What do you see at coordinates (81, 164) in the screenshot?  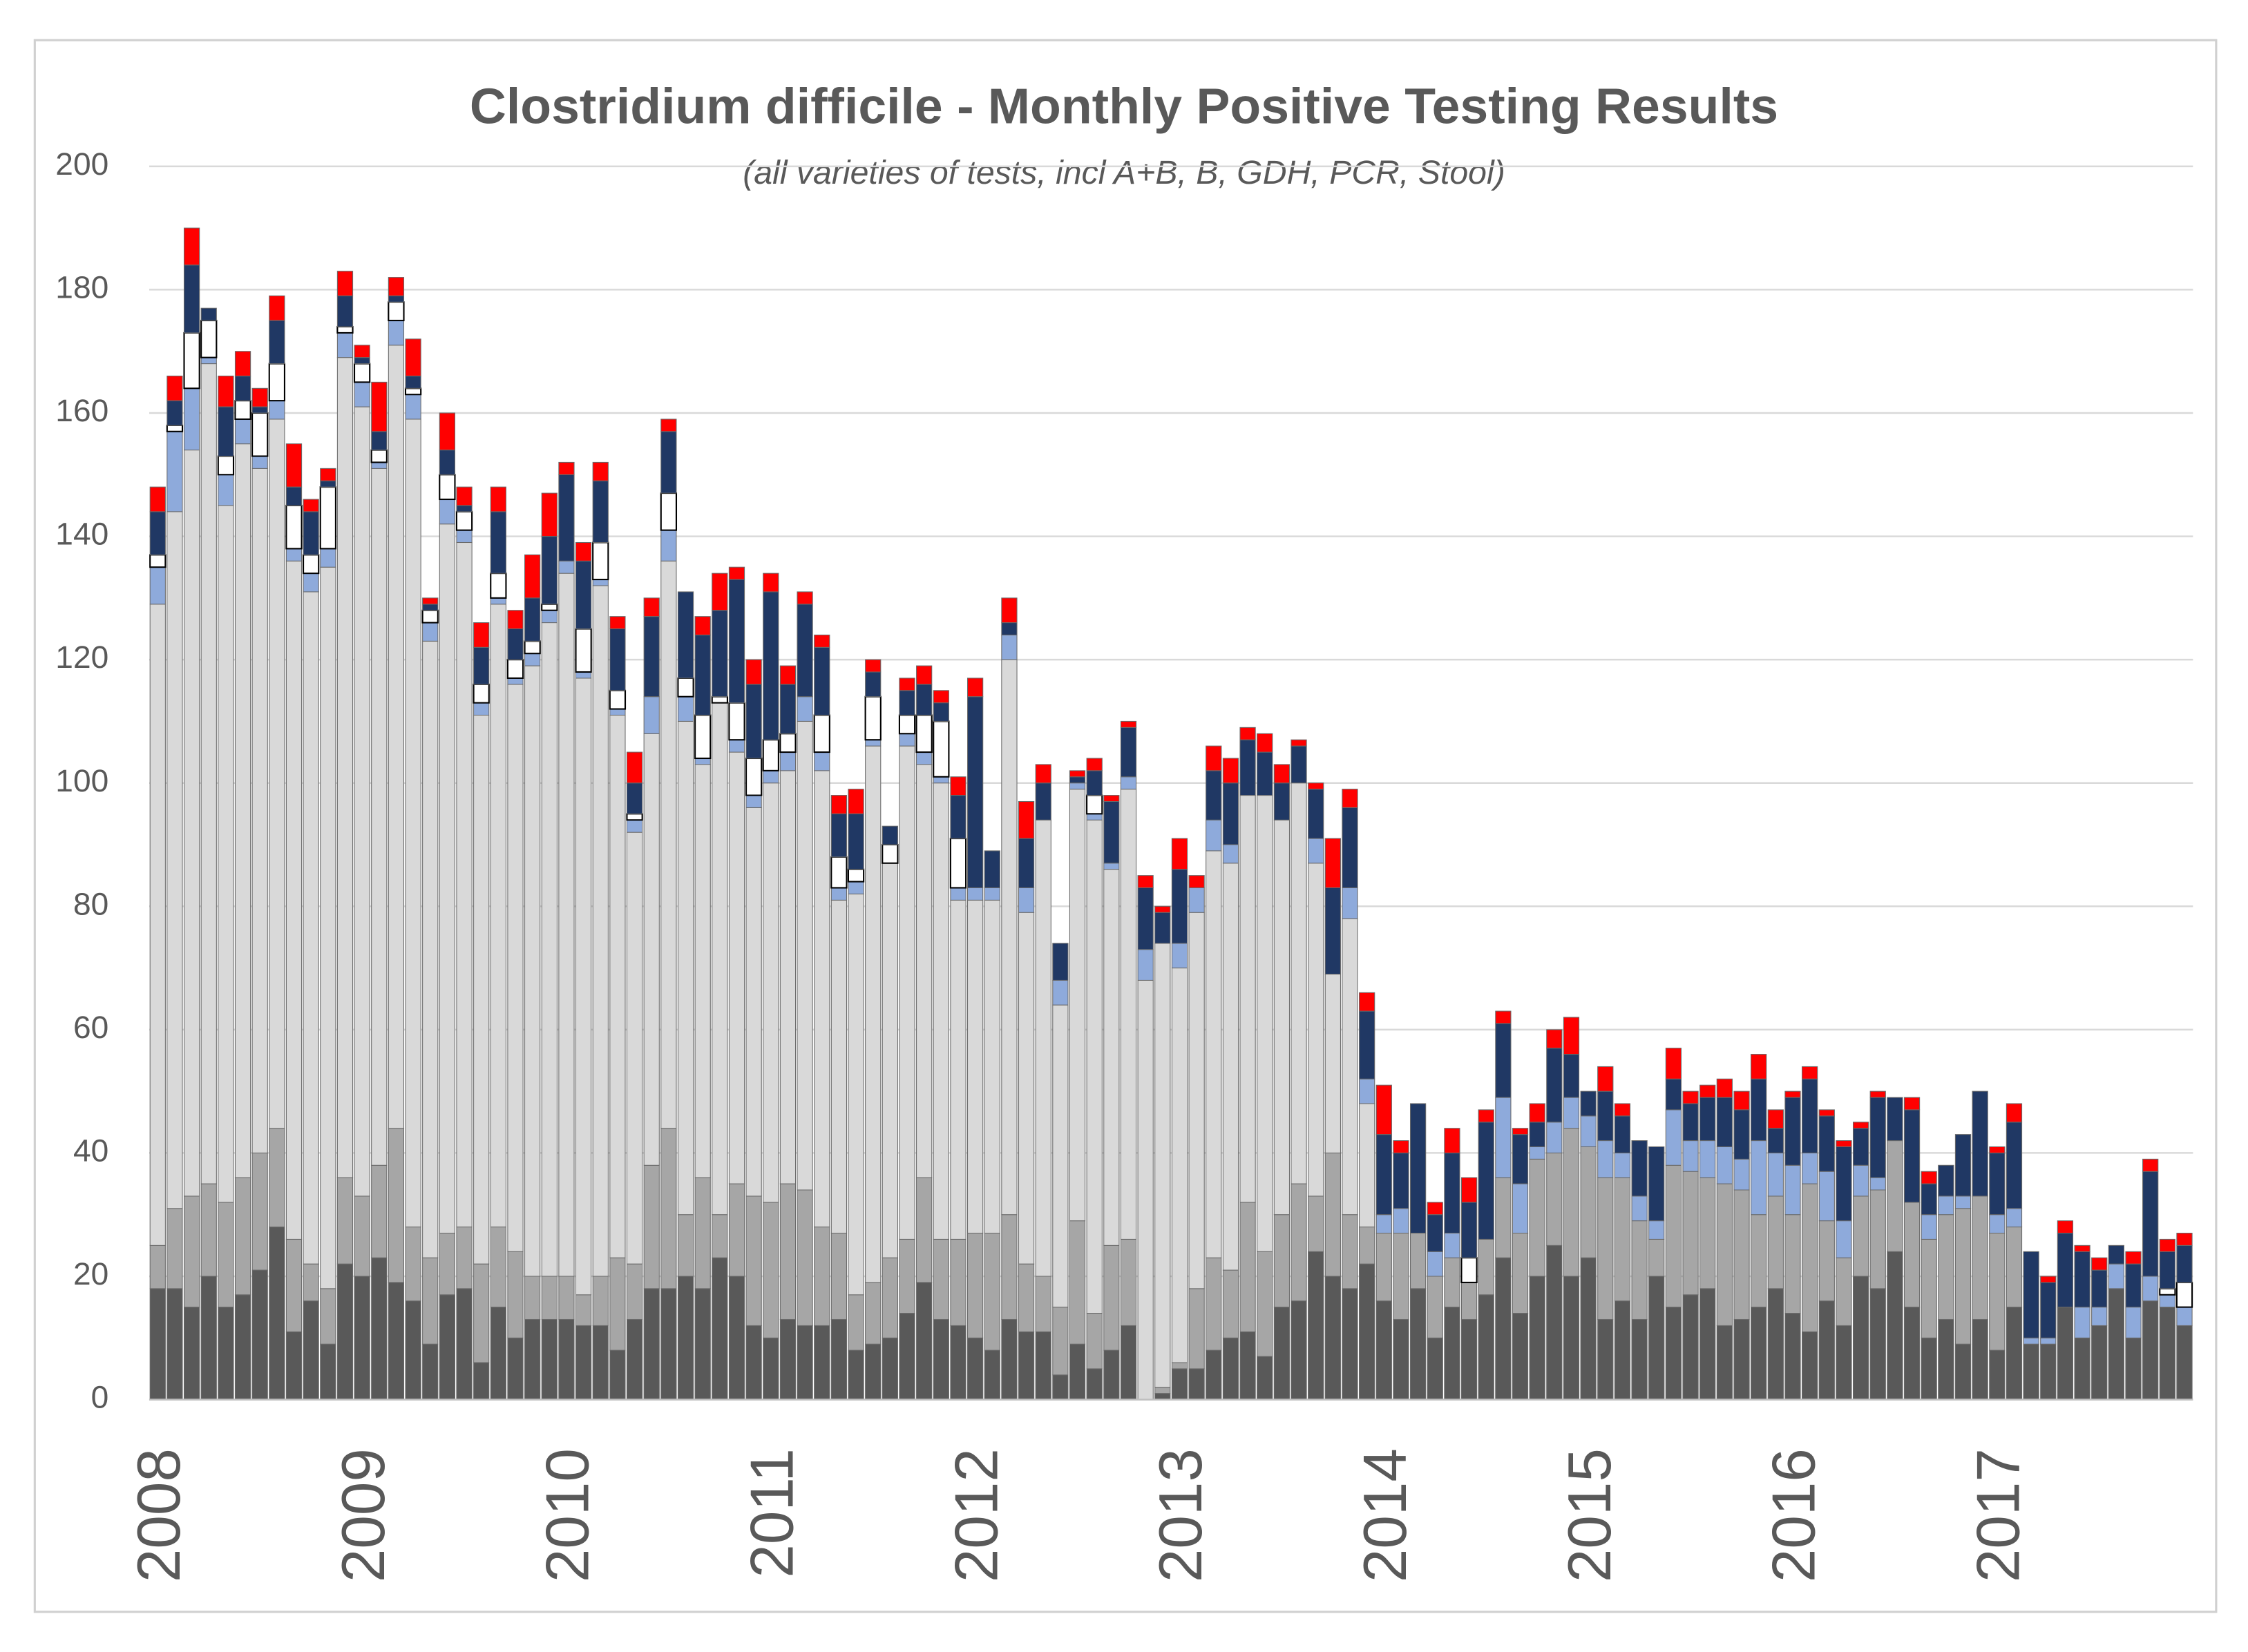 I see `y-tick-label: 200` at bounding box center [81, 164].